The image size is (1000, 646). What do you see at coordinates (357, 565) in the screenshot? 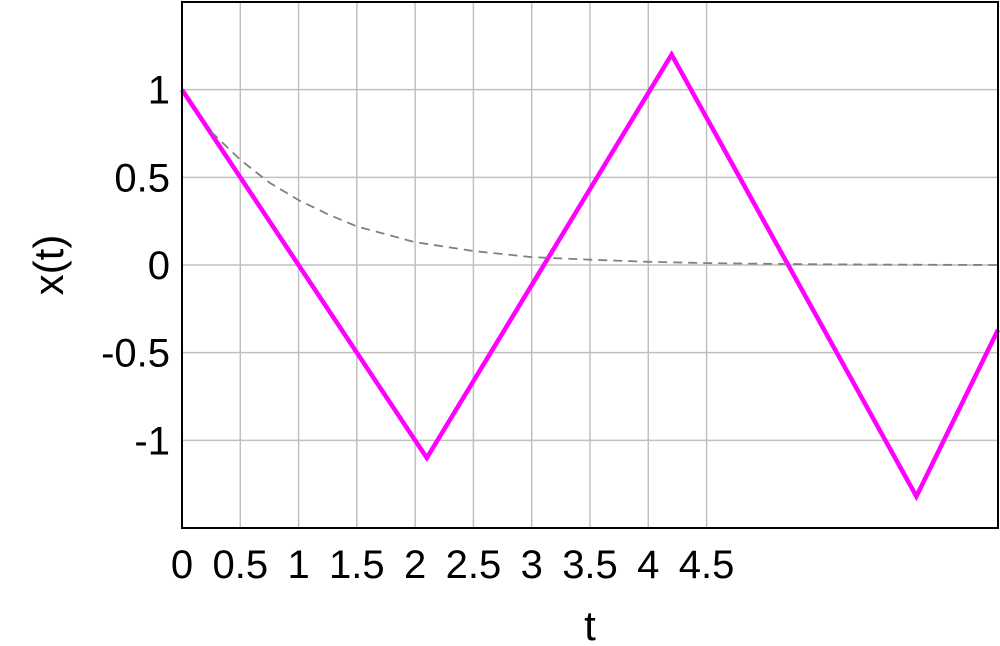
I see `x-tick-label: 1.5` at bounding box center [357, 565].